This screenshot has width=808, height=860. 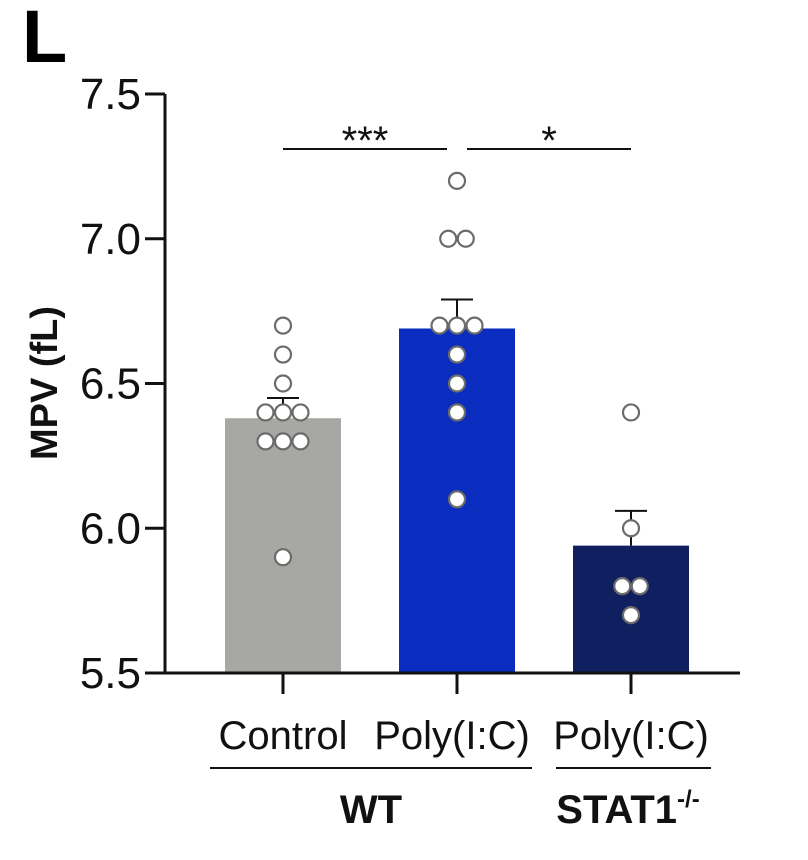 I want to click on labels-layer: Control Poly(I:C) Poly(I:C) WT STAT1-/-, so click(x=460, y=773).